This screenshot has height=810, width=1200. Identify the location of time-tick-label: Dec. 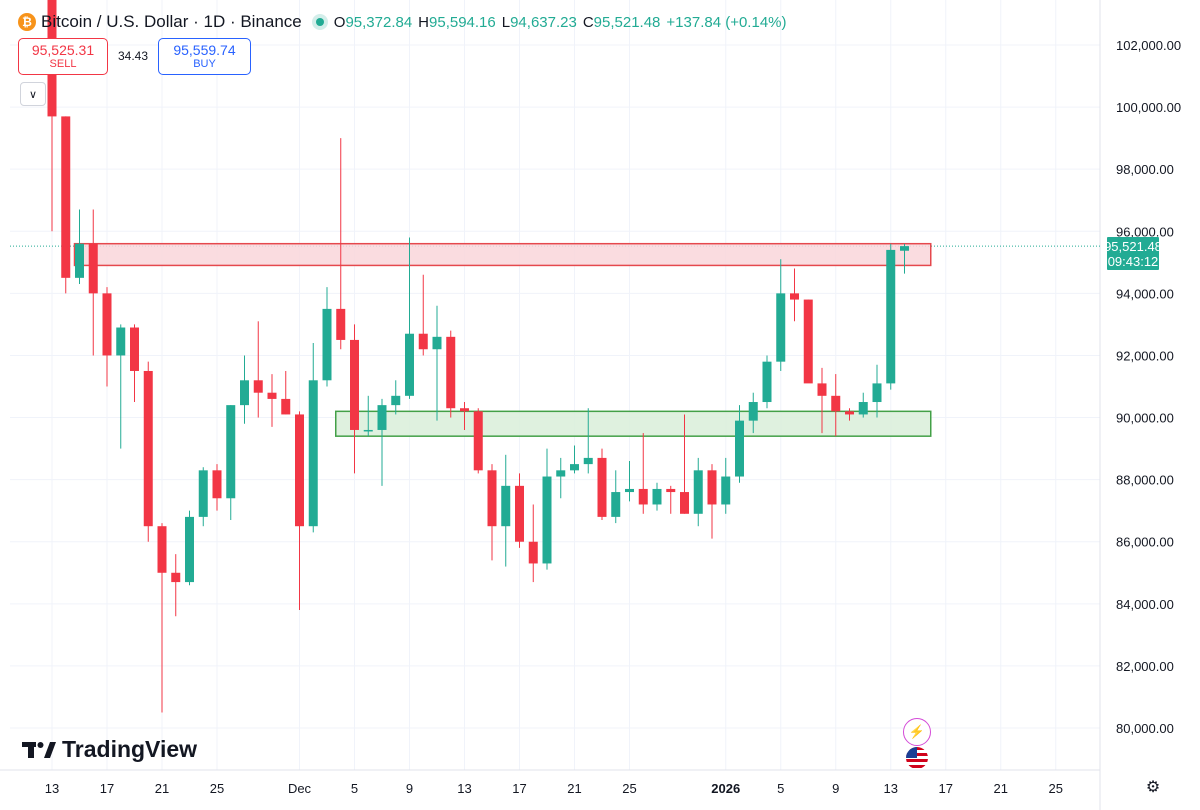
(300, 788).